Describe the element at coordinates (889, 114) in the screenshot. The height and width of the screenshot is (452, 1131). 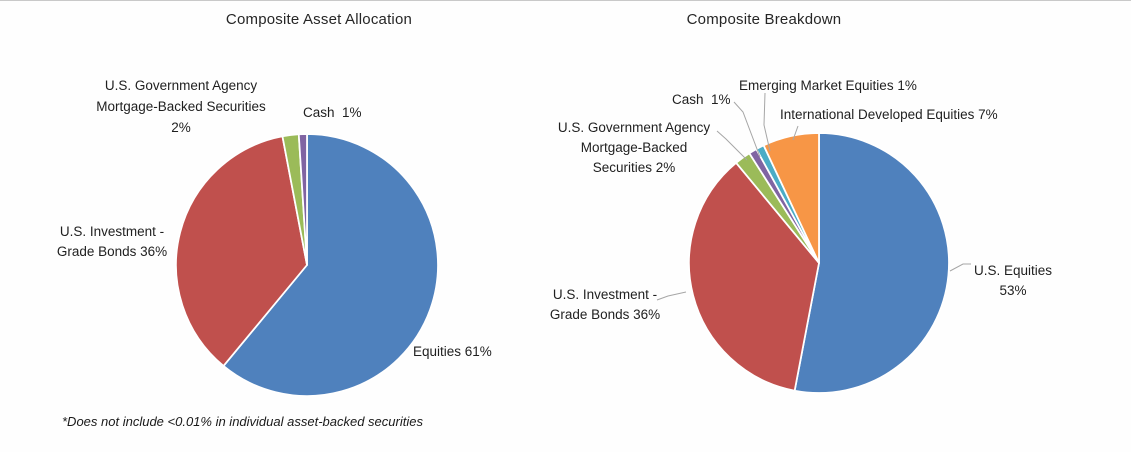
I see `right-label-intl: International Developed Equities 7%` at that location.